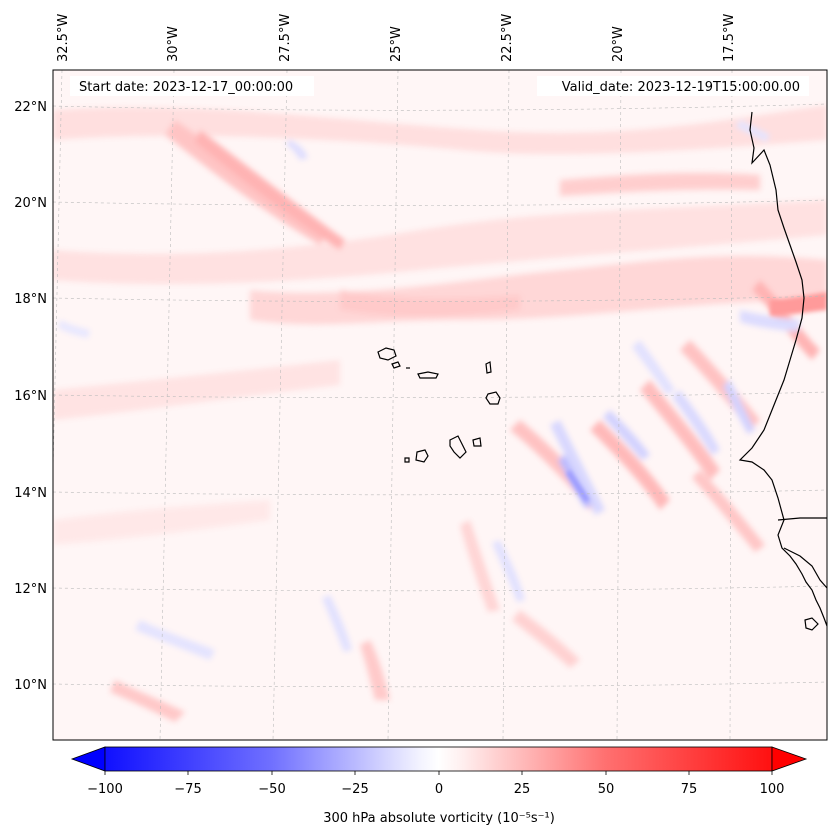 This screenshot has width=837, height=839. What do you see at coordinates (63, 38) in the screenshot?
I see `lon-label: 32.5°W` at bounding box center [63, 38].